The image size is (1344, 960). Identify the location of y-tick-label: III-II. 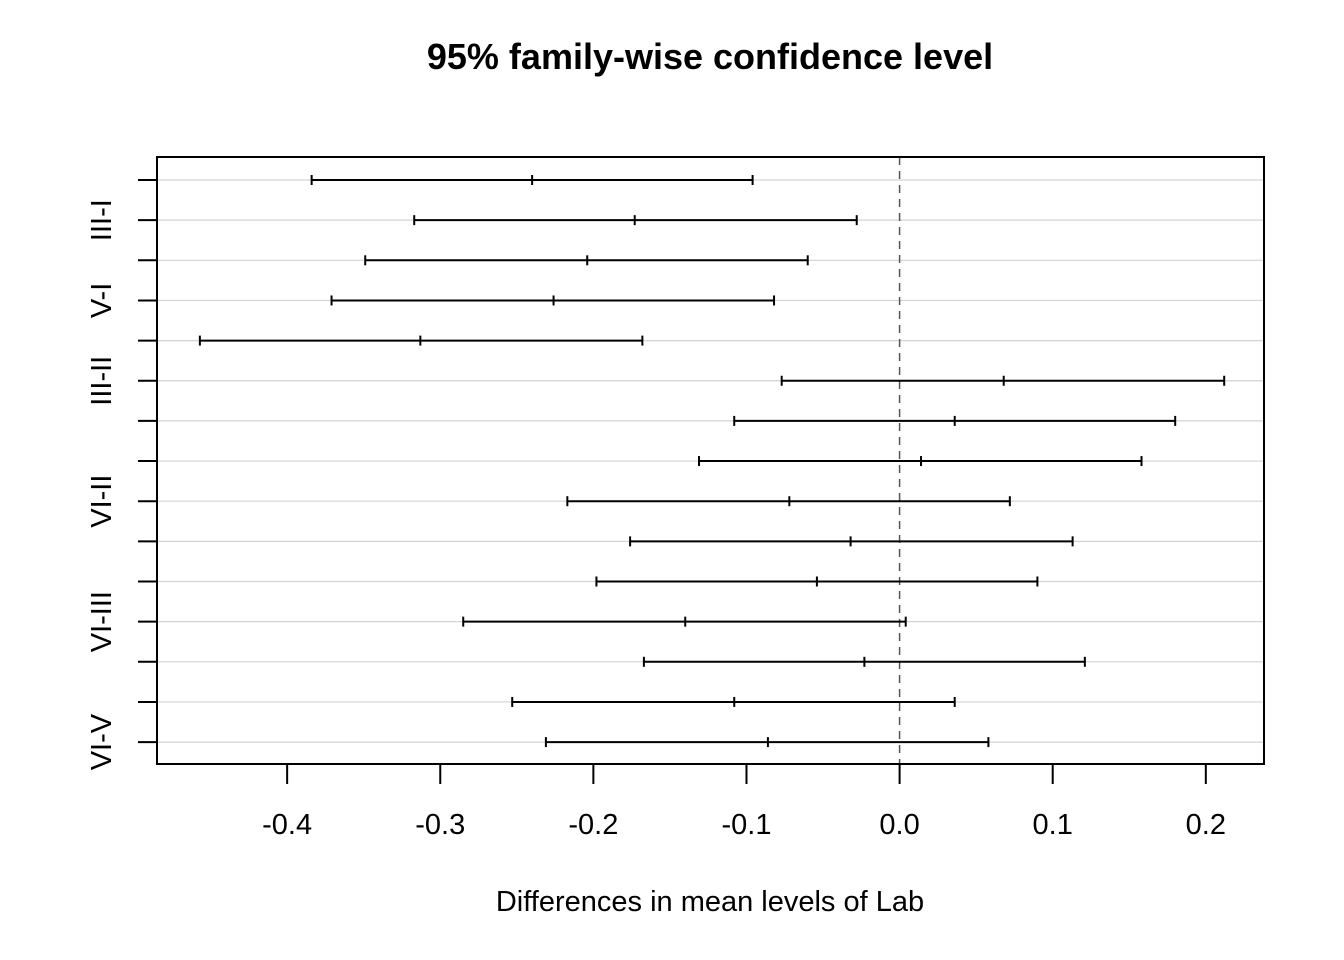
(102, 381).